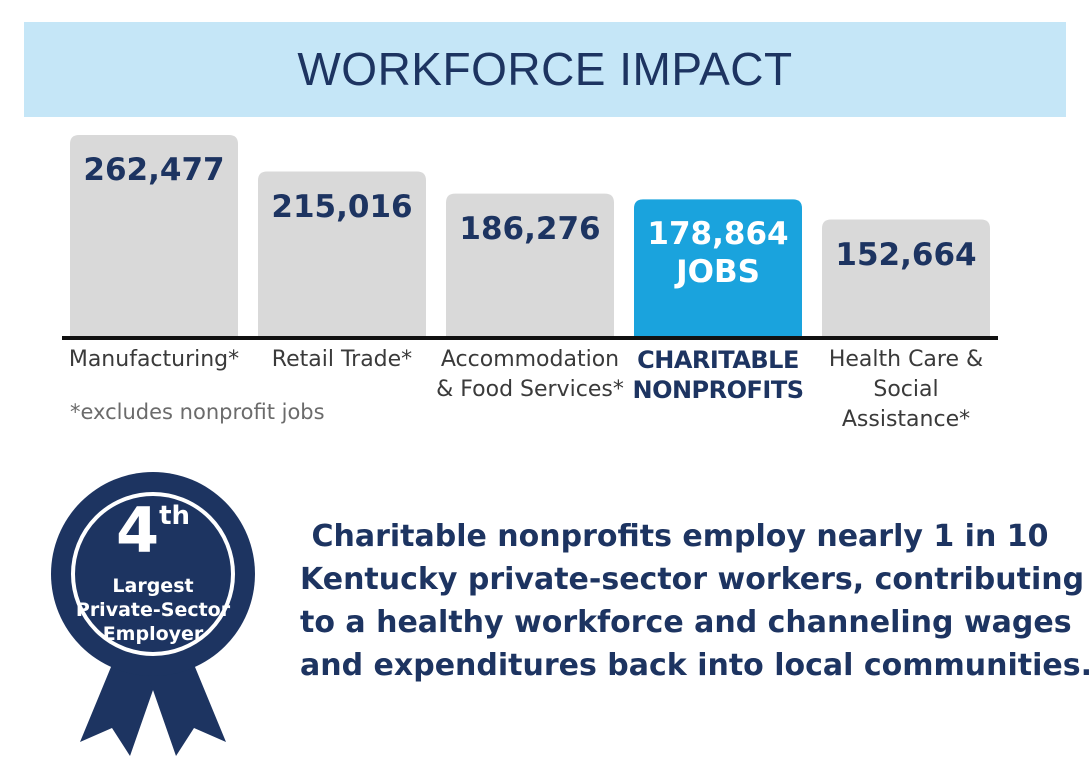 The width and height of the screenshot is (1089, 774). What do you see at coordinates (718, 272) in the screenshot?
I see `value-note: JOBS` at bounding box center [718, 272].